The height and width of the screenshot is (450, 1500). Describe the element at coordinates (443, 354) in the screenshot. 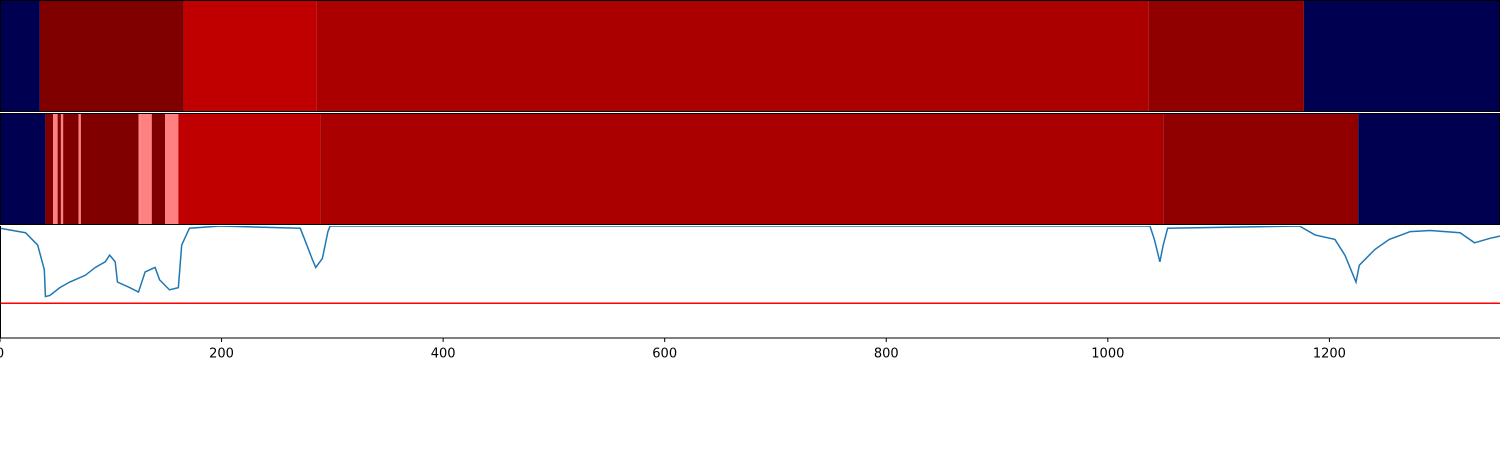

I see `x-tick-label: 400` at that location.